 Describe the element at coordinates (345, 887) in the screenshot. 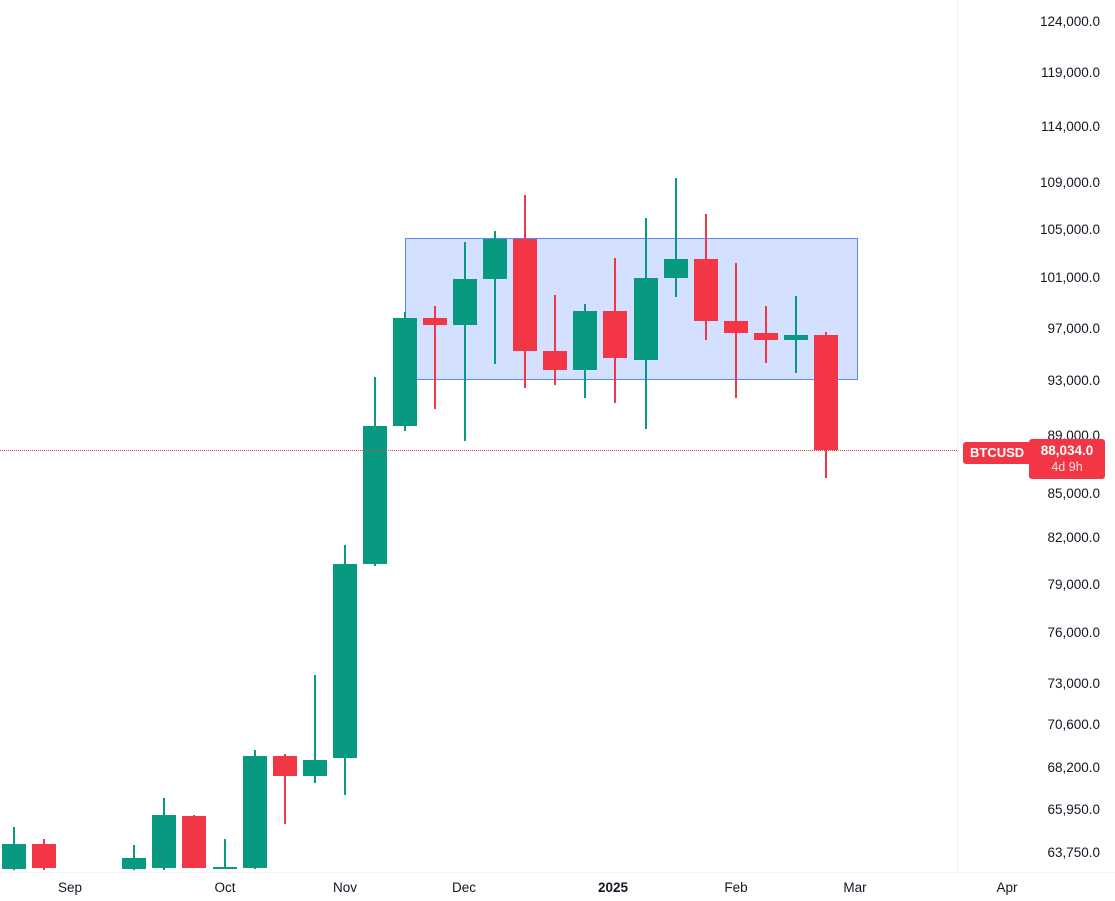

I see `time-axis-label: Nov` at that location.